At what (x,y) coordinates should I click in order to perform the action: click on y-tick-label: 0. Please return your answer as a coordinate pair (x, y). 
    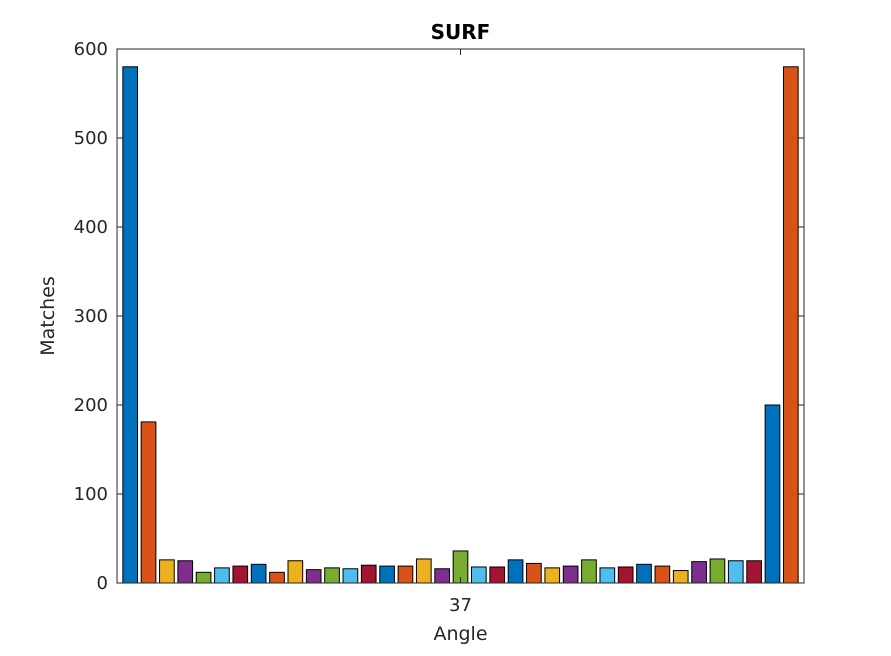
    Looking at the image, I should click on (102, 583).